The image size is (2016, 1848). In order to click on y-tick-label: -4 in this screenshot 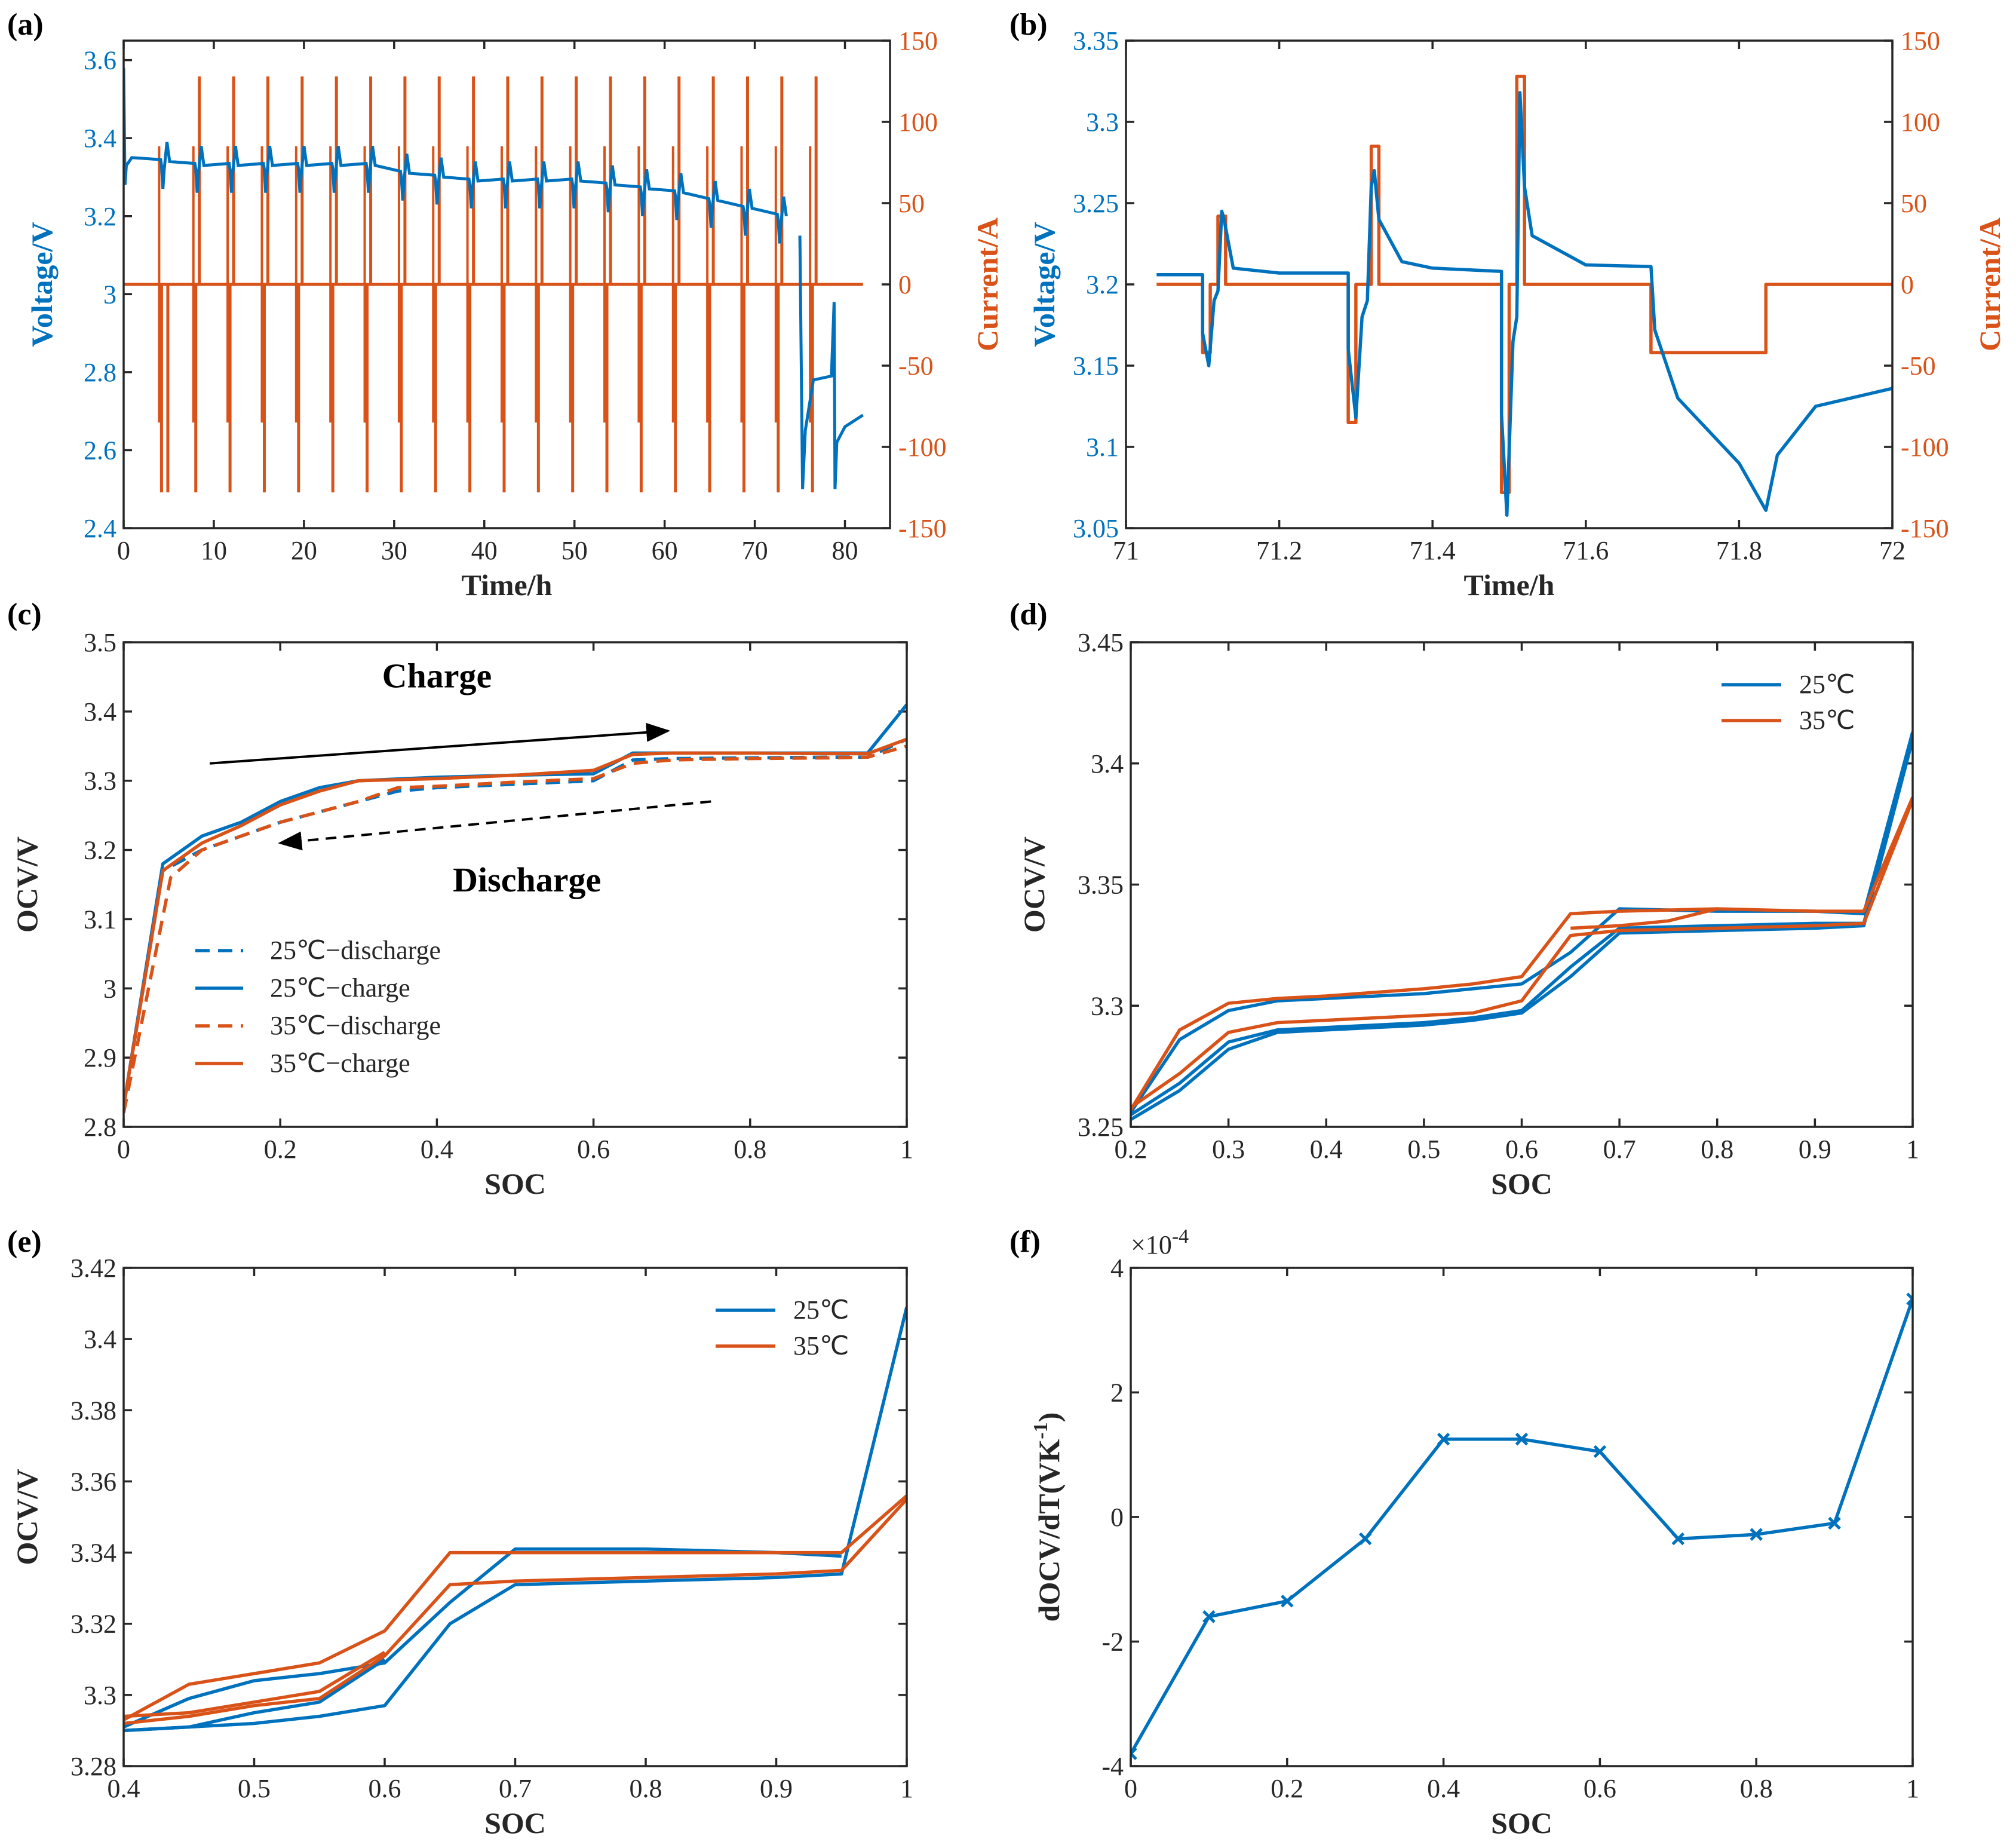, I will do `click(1112, 1766)`.